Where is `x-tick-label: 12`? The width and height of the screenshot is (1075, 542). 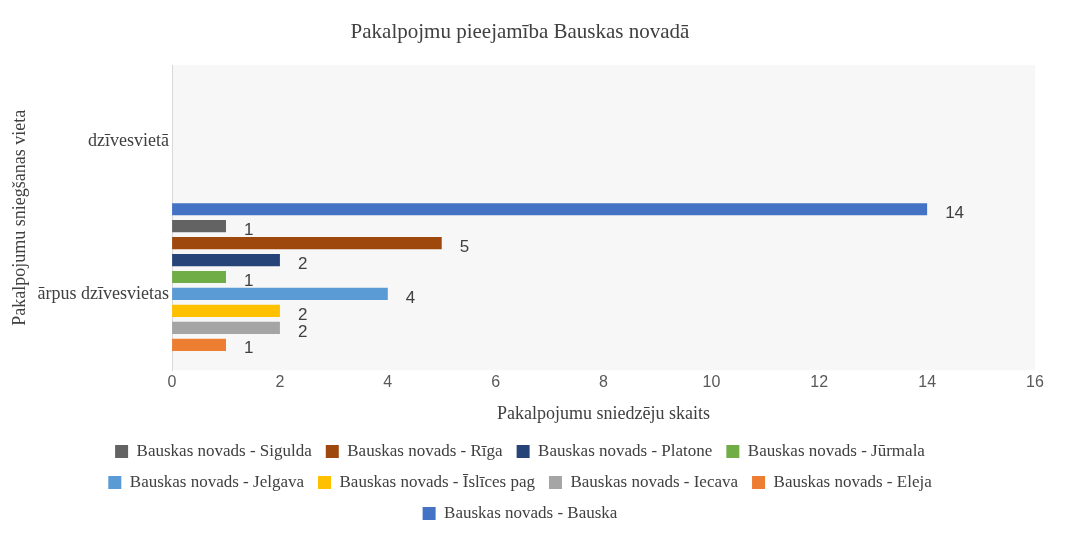 x-tick-label: 12 is located at coordinates (819, 382).